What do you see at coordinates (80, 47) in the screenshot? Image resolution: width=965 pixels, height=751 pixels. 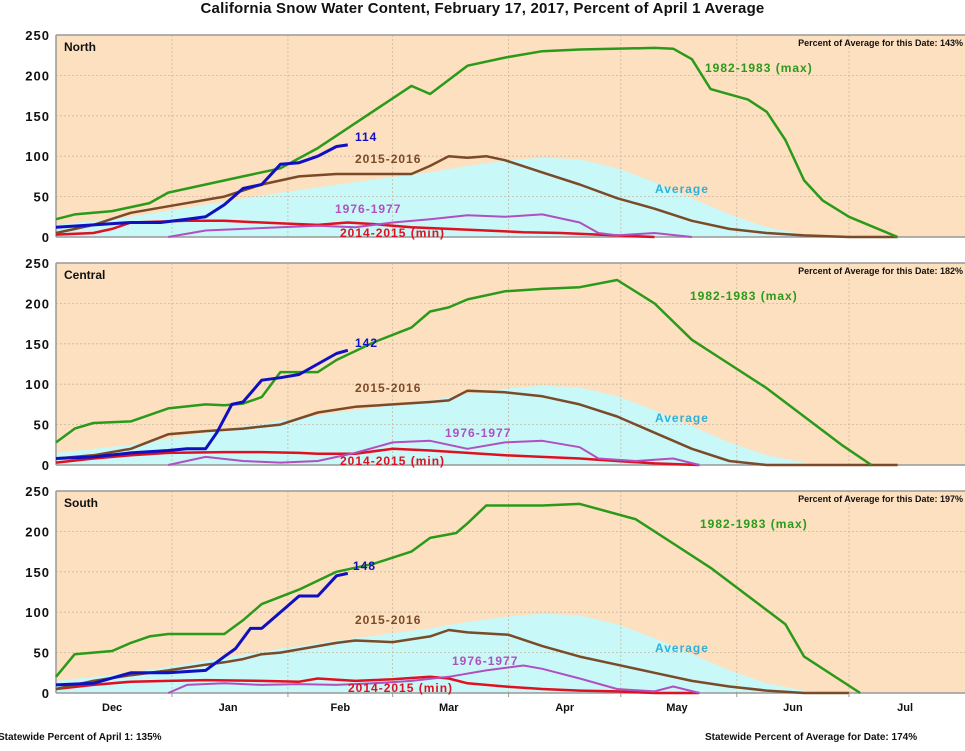 I see `region-label: North` at bounding box center [80, 47].